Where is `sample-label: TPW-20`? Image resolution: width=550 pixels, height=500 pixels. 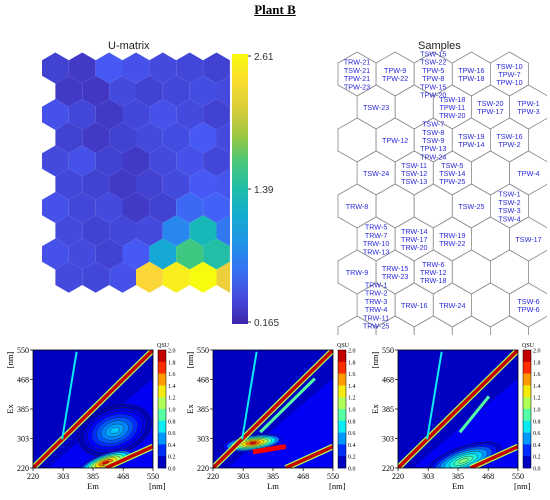 sample-label: TPW-20 is located at coordinates (433, 95).